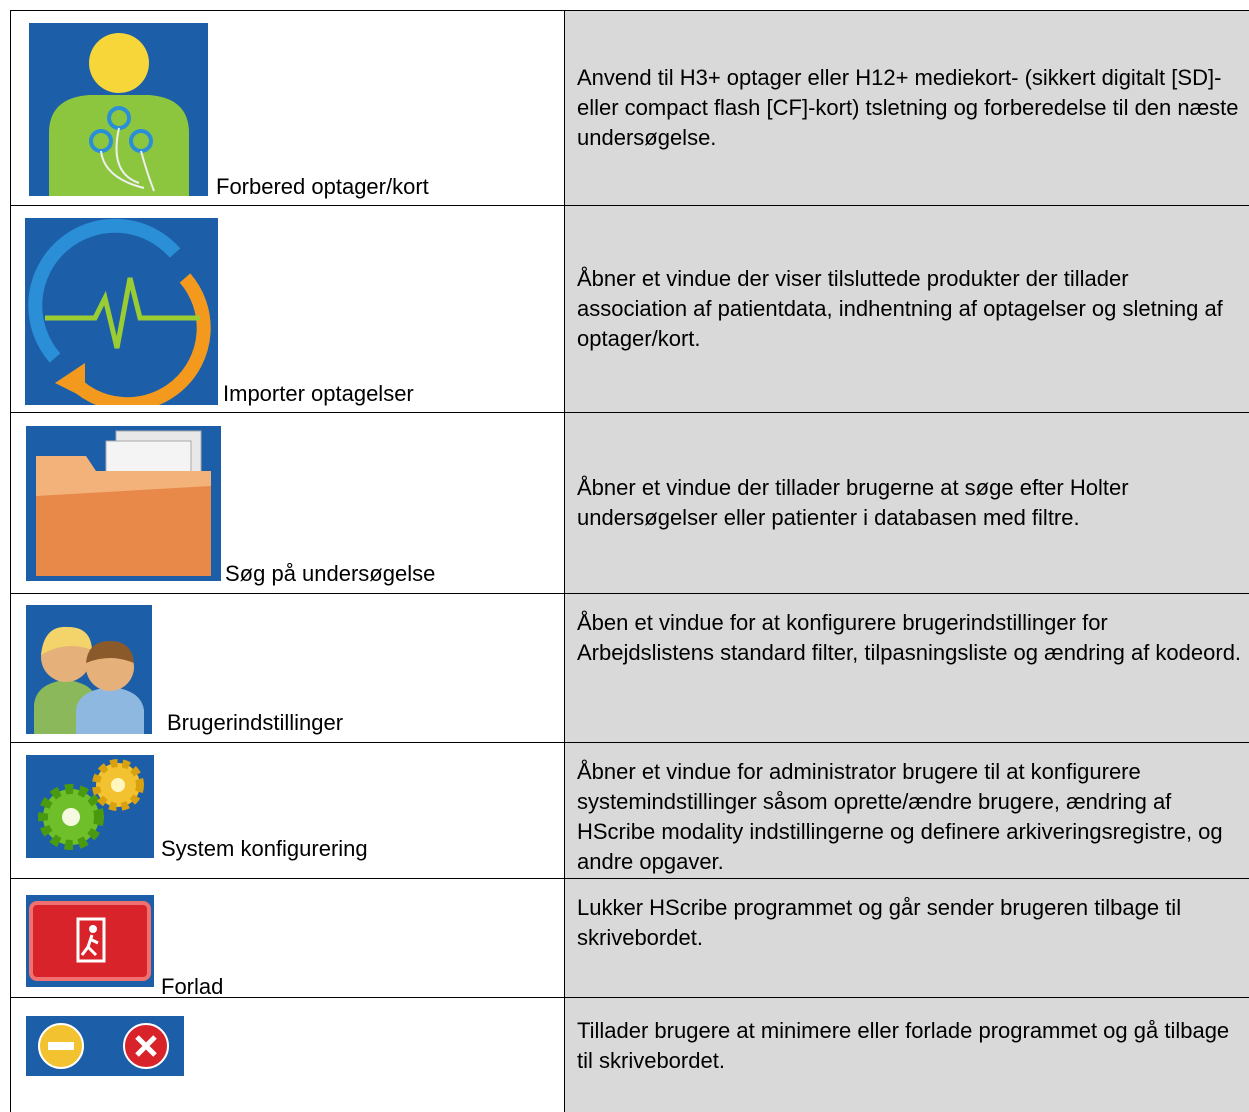  I want to click on system-config-icon, so click(90, 806).